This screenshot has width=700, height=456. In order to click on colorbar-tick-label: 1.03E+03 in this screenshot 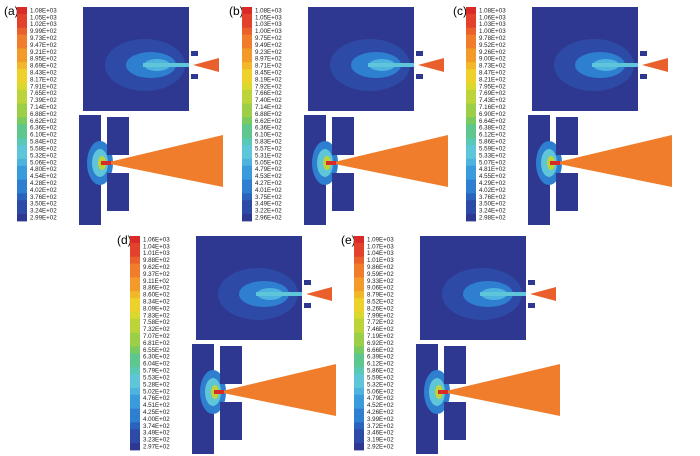, I will do `click(268, 24)`.